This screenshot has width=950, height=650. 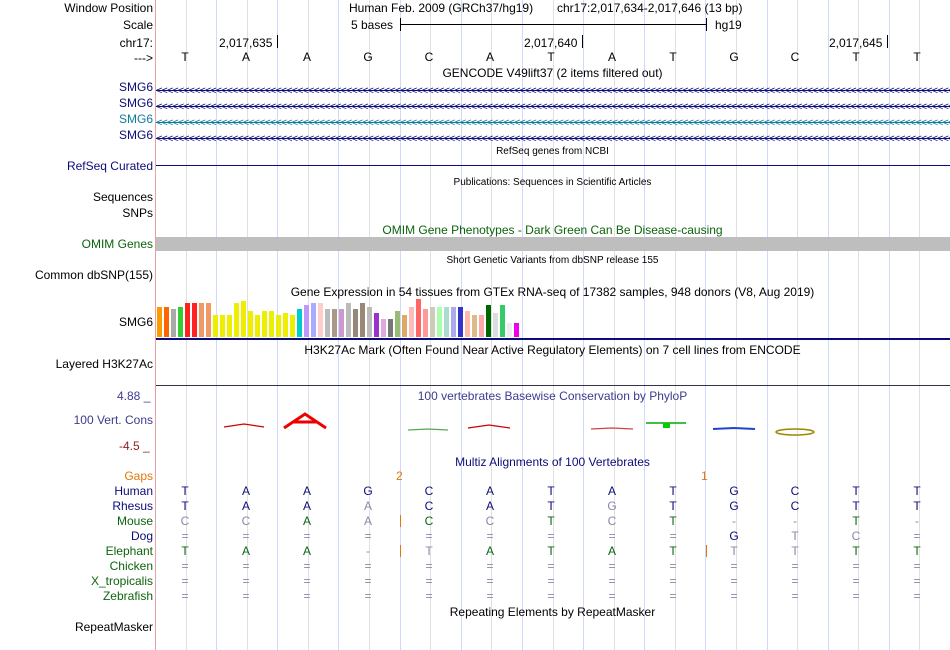 What do you see at coordinates (552, 151) in the screenshot?
I see `refseq-track-title: RefSeq genes from NCBI` at bounding box center [552, 151].